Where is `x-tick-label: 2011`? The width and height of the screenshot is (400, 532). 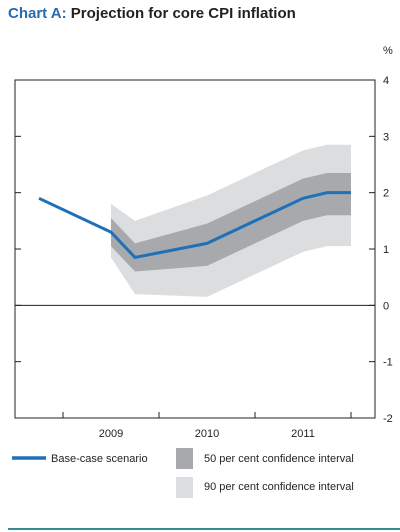
x-tick-label: 2011 is located at coordinates (303, 434).